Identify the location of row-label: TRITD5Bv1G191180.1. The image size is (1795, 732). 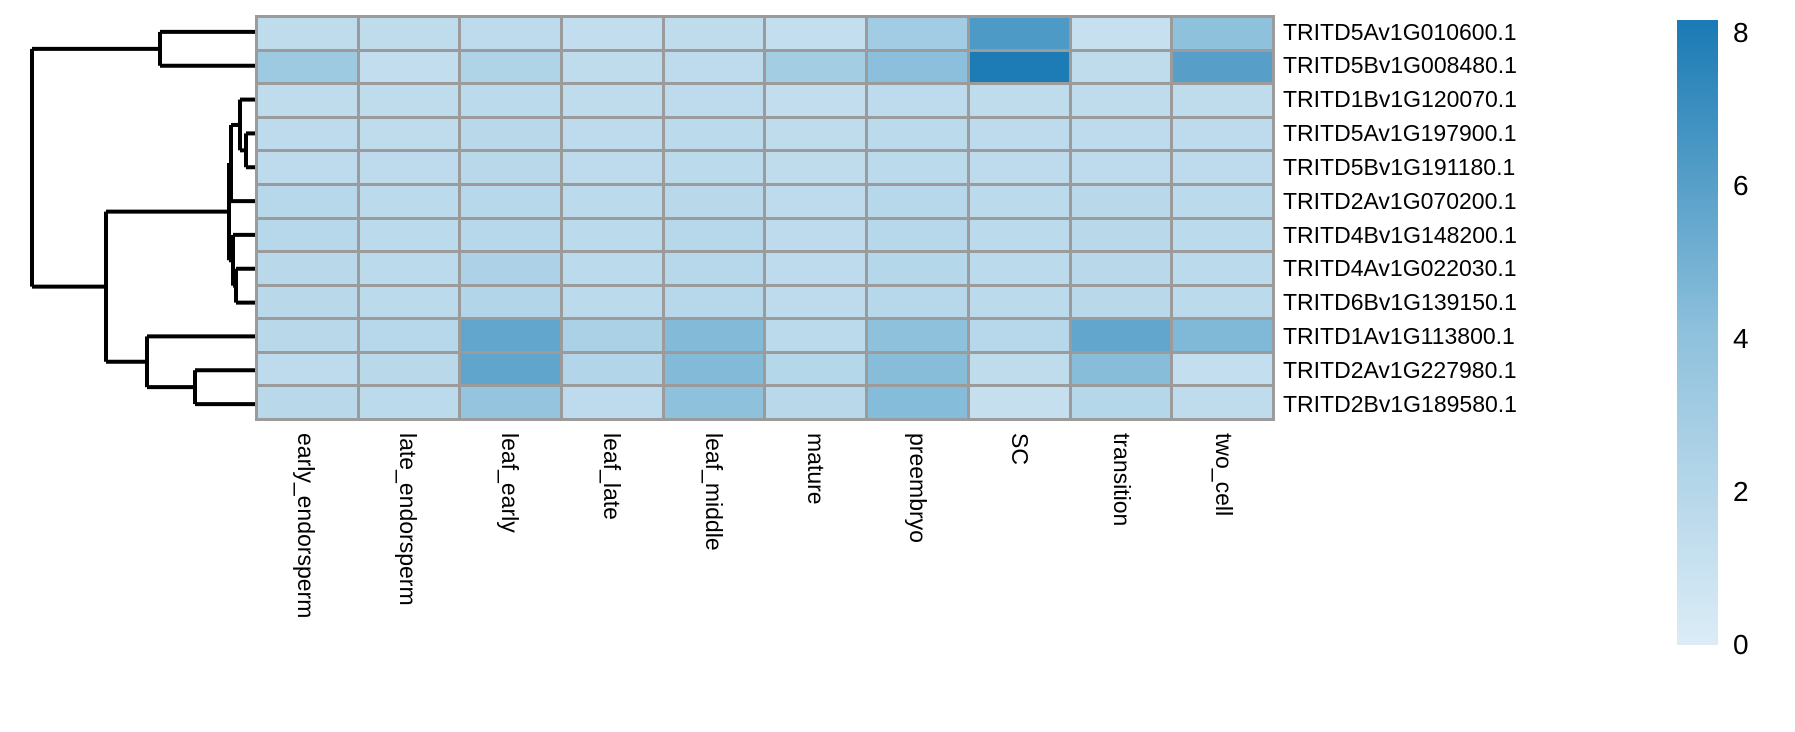
(1399, 166).